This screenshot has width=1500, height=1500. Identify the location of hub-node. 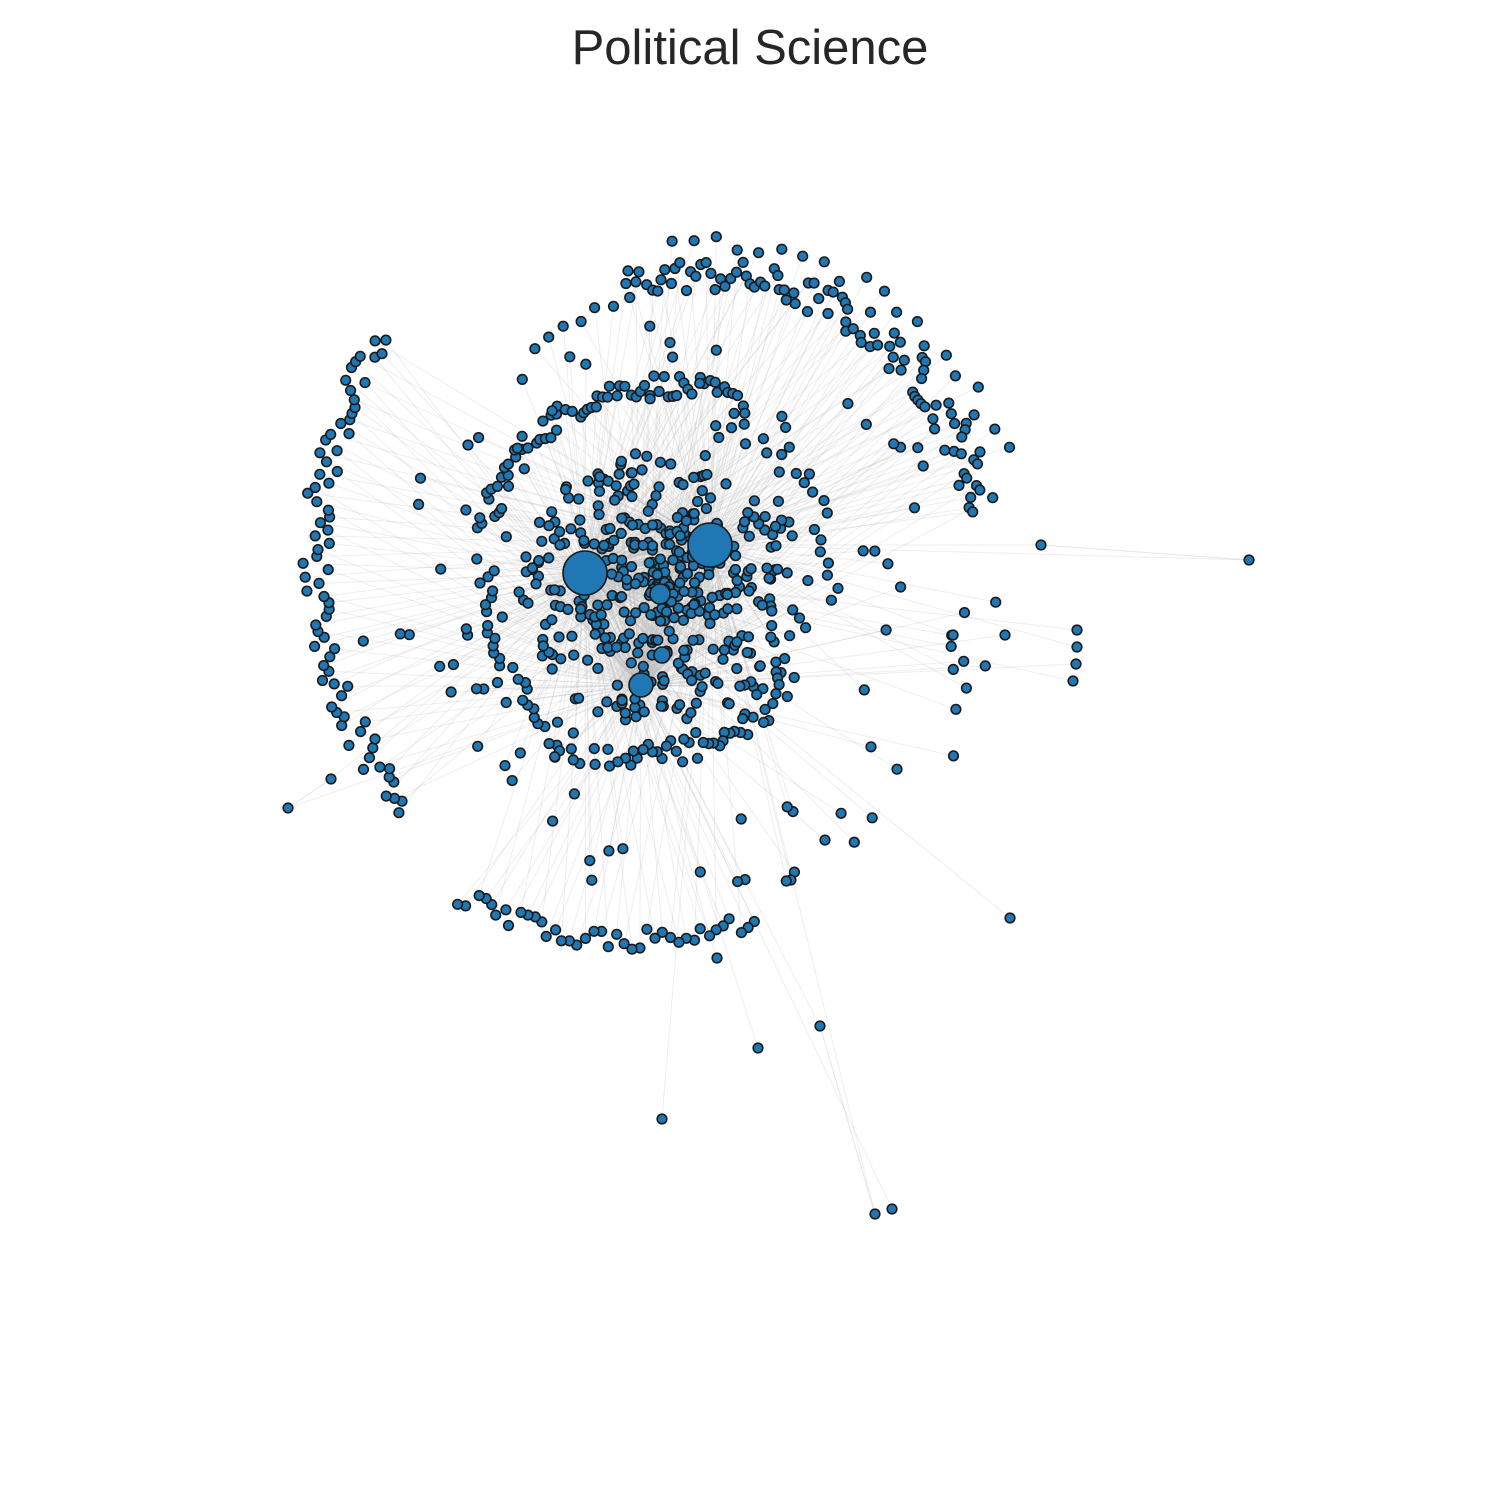
(710, 545).